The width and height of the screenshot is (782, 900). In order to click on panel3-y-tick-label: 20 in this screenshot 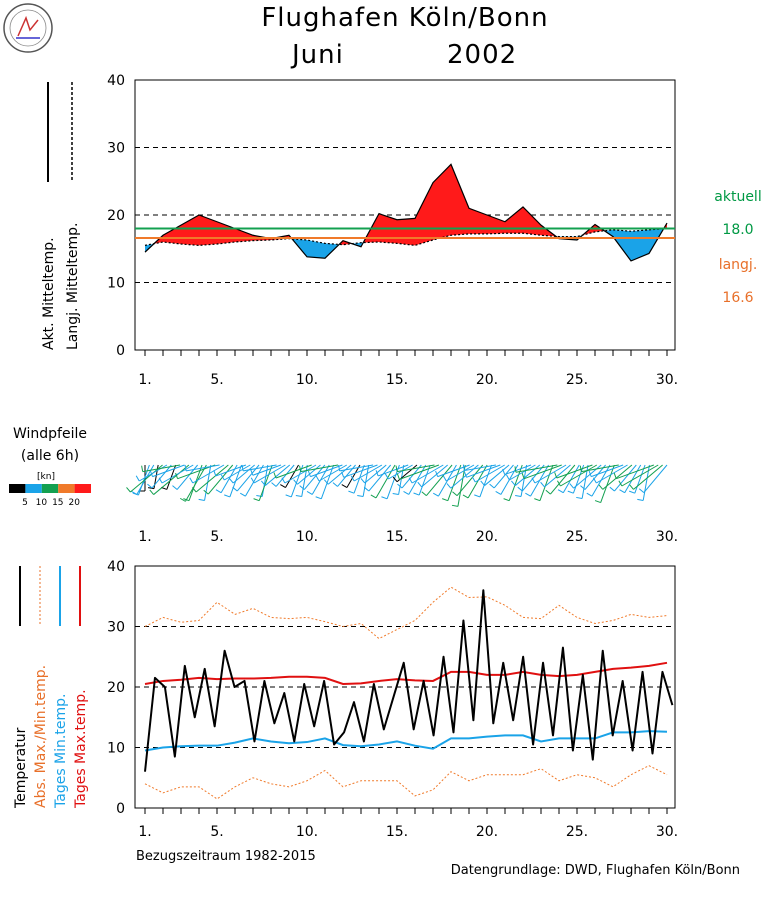, I will do `click(116, 688)`.